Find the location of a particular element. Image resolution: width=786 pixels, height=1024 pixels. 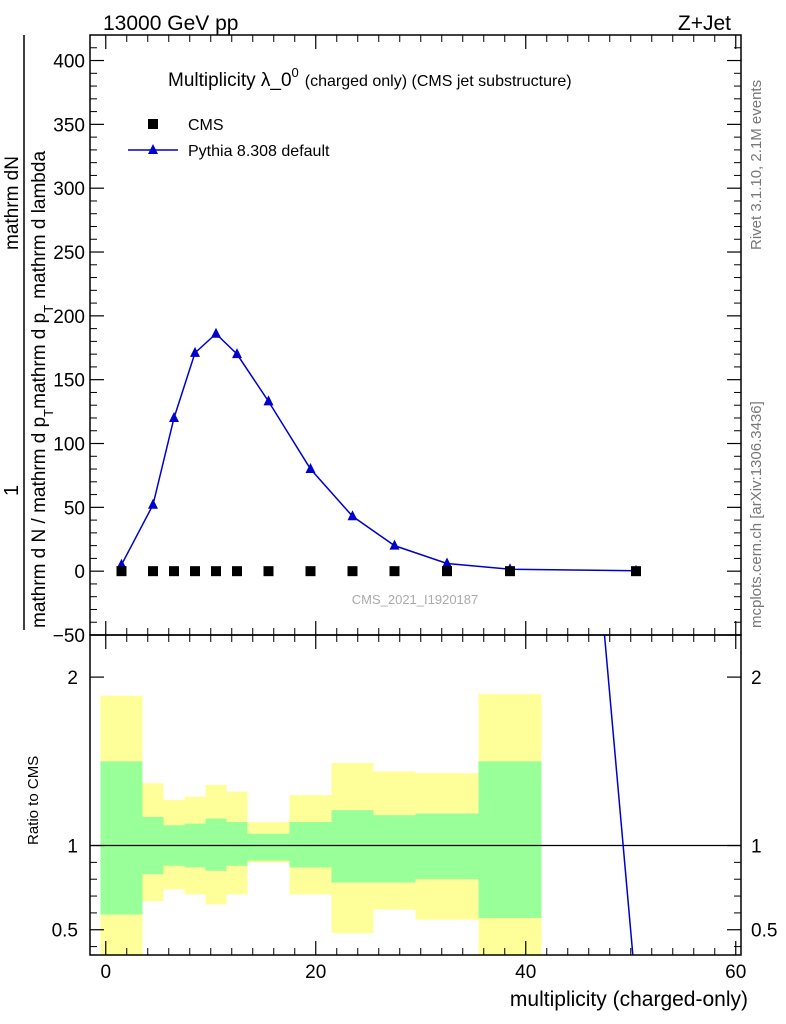

y-tick-label: 150 is located at coordinates (69, 381).